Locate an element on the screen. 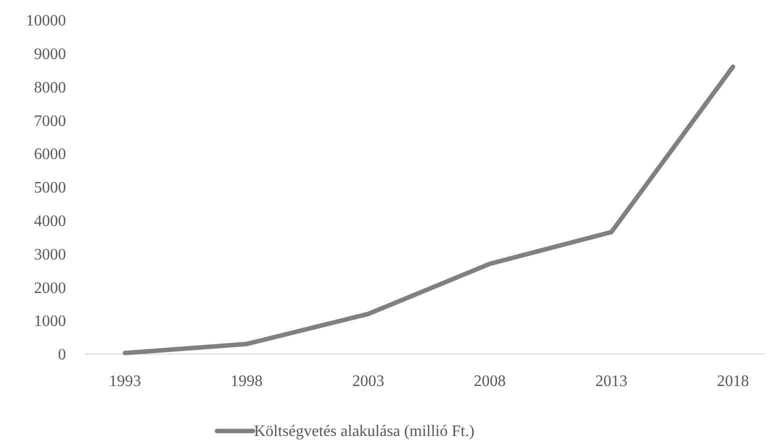 This screenshot has height=445, width=775. x-tick-label: 1998 is located at coordinates (246, 381).